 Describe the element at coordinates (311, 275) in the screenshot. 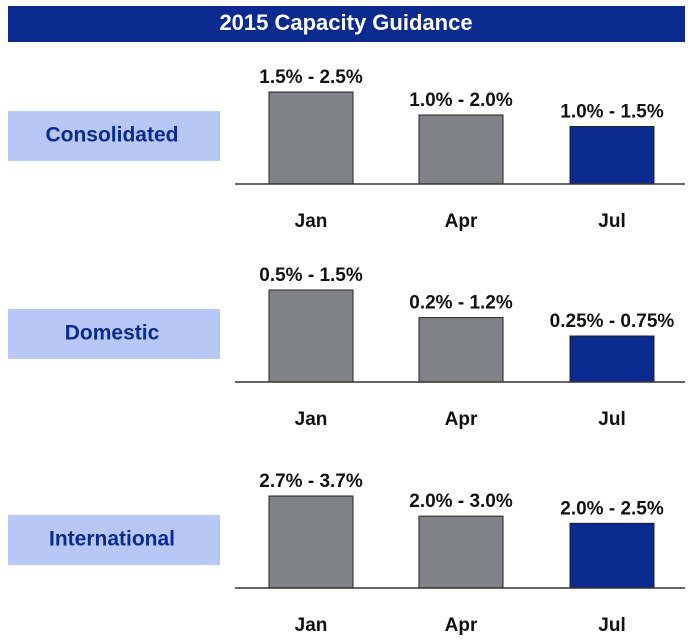

I see `value-label: 0.5% - 1.5%` at that location.